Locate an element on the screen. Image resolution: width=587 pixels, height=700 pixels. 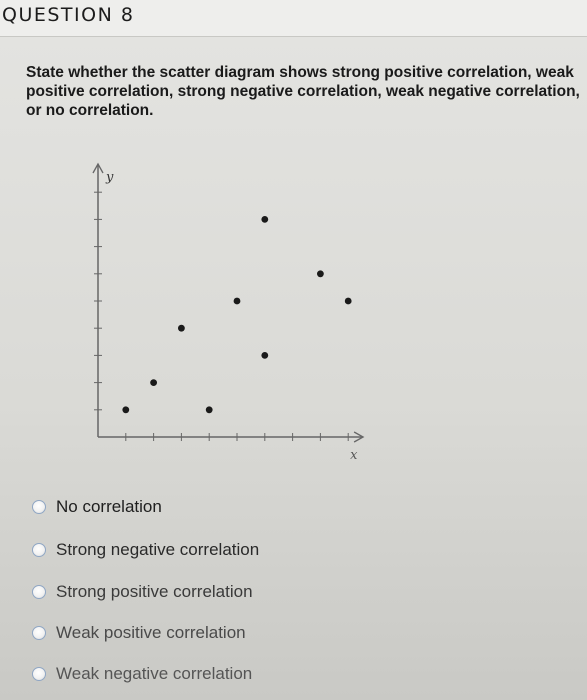
option-strong-positive-correlation: Strong positive correlation is located at coordinates (142, 592).